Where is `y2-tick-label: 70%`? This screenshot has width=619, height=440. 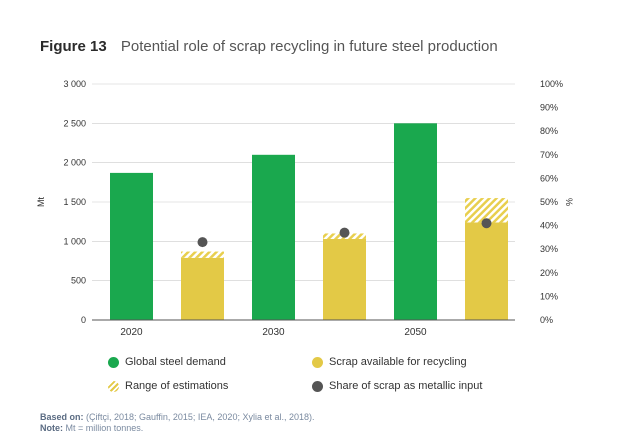 y2-tick-label: 70% is located at coordinates (549, 155).